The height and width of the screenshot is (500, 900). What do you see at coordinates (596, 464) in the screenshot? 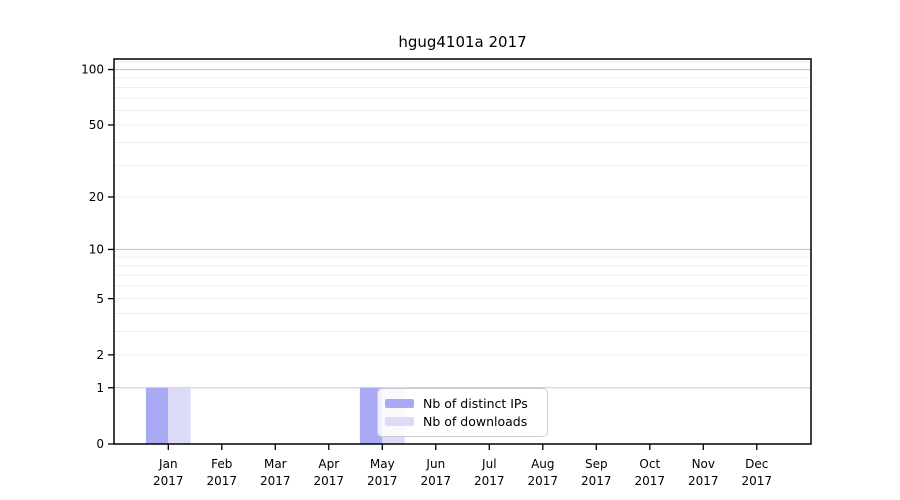
I see `x-tick-label-month: Sep` at bounding box center [596, 464].